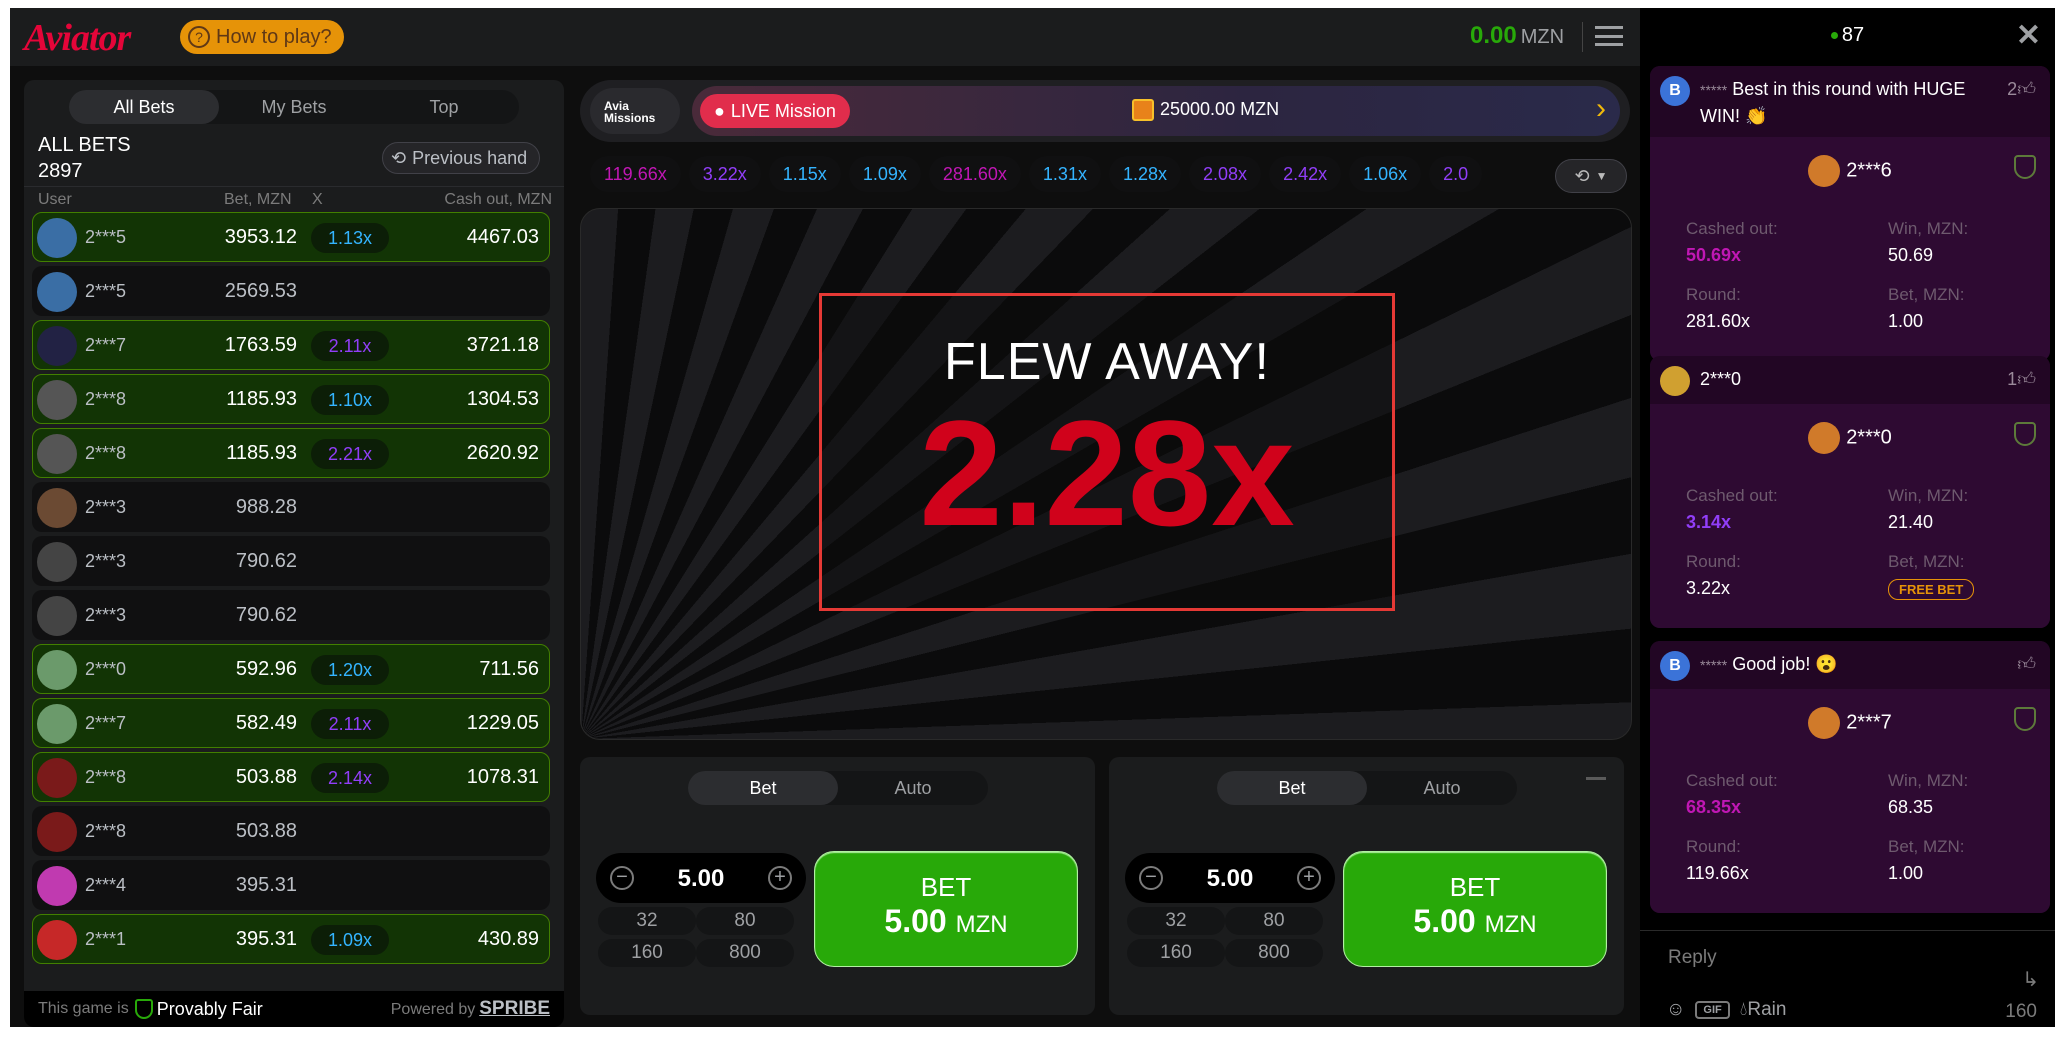  I want to click on emoji-icon: ☺, so click(1676, 1009).